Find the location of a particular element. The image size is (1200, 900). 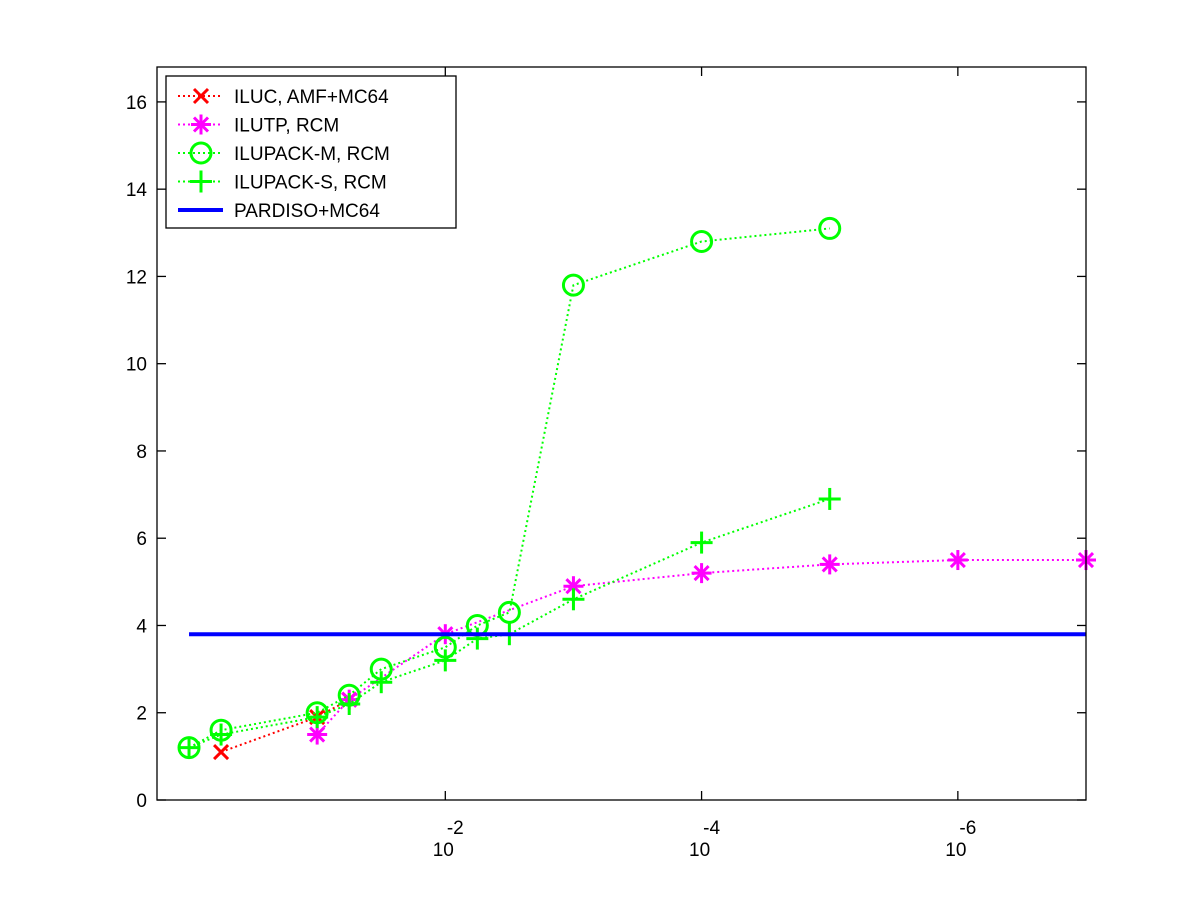

legend-label: ILUTP, RCM is located at coordinates (286, 126).